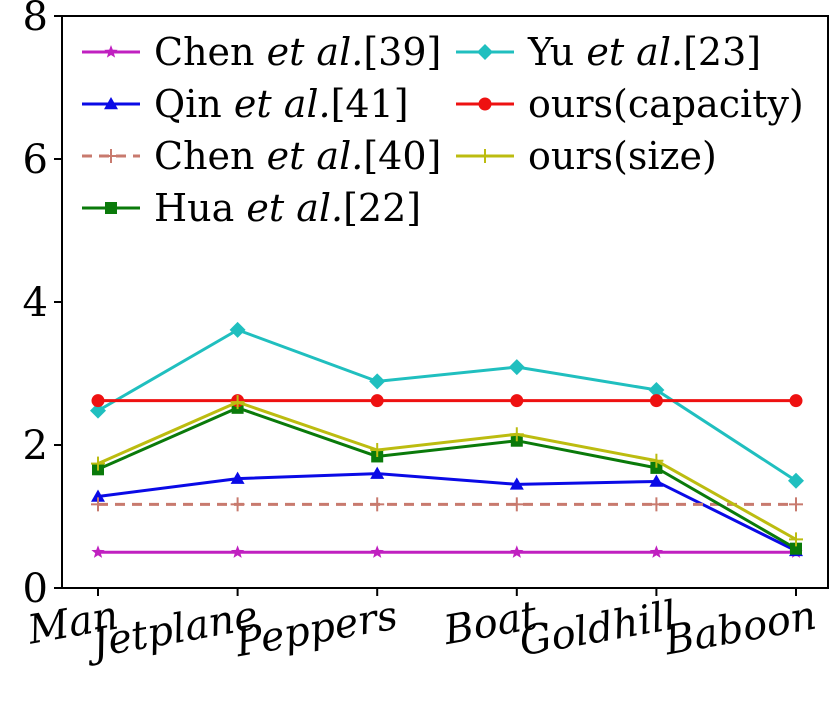  Describe the element at coordinates (287, 208) in the screenshot. I see `legend-label: Hua et al.[22]` at that location.